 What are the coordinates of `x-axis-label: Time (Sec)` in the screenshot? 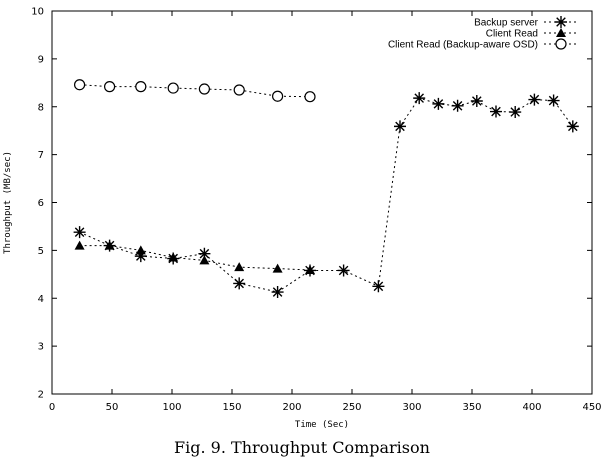 It's located at (322, 425).